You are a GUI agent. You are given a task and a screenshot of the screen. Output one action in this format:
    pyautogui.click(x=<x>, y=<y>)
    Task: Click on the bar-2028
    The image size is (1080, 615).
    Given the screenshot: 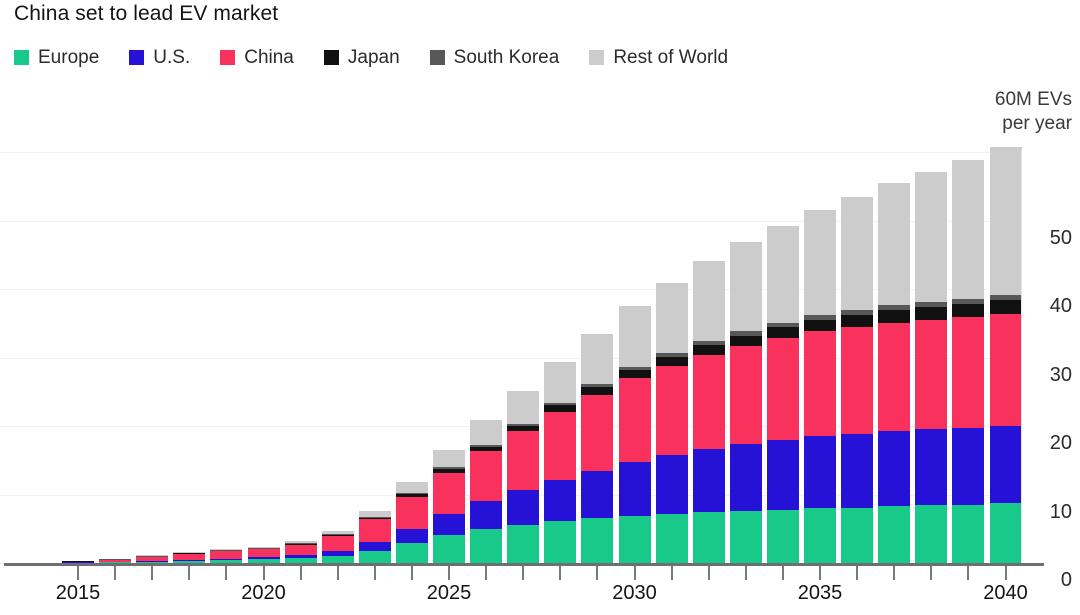 What is the action you would take?
    pyautogui.click(x=560, y=462)
    